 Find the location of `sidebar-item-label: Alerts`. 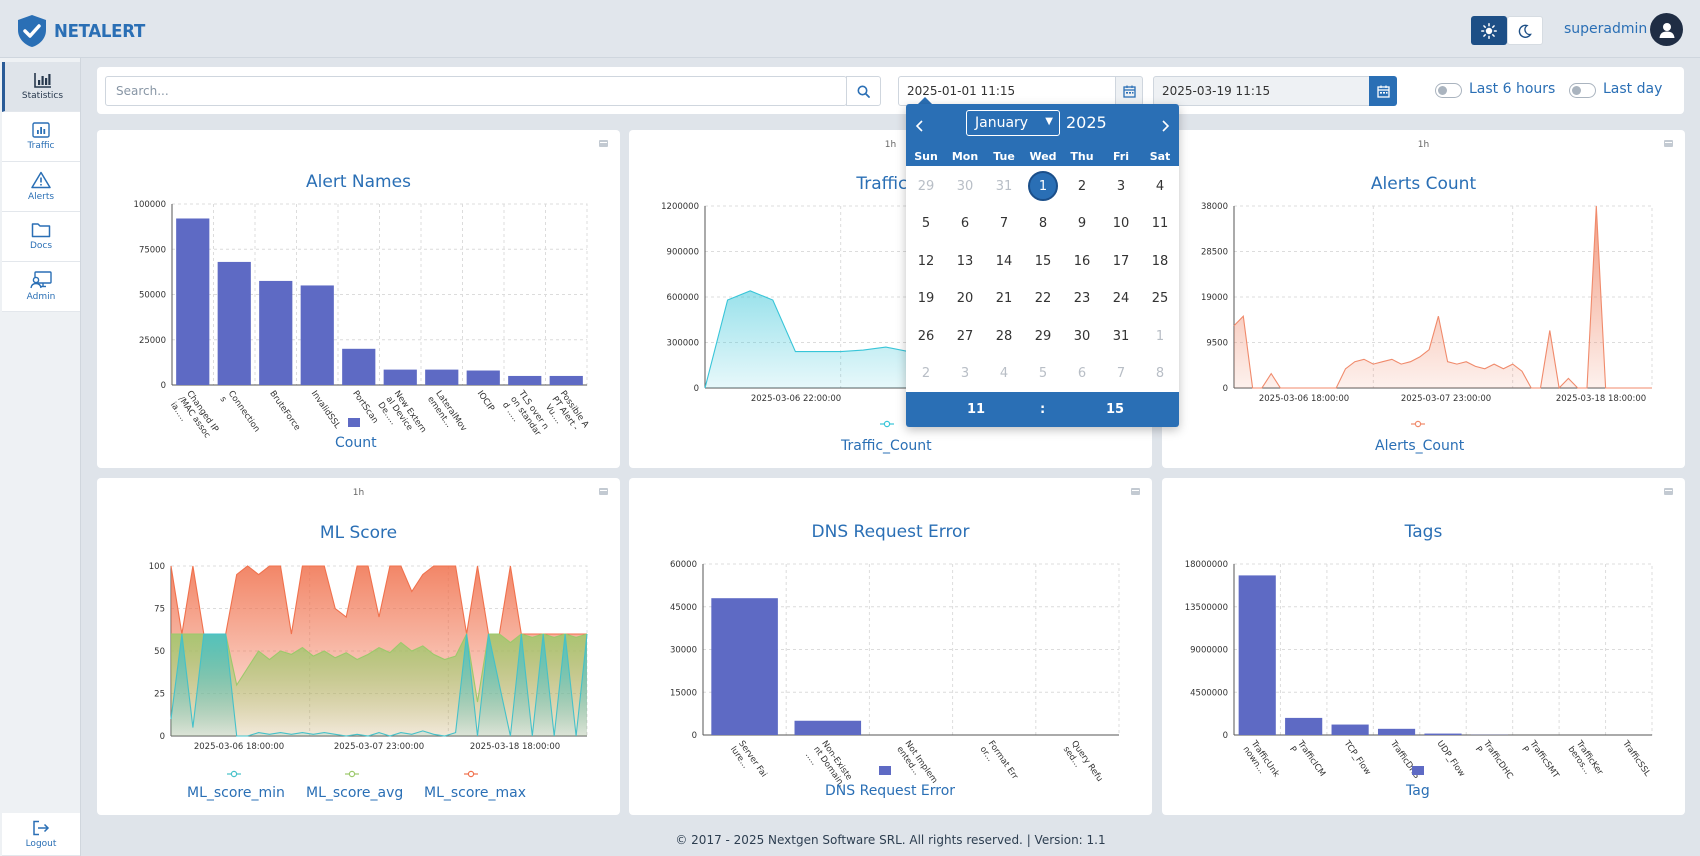

sidebar-item-label: Alerts is located at coordinates (41, 197).